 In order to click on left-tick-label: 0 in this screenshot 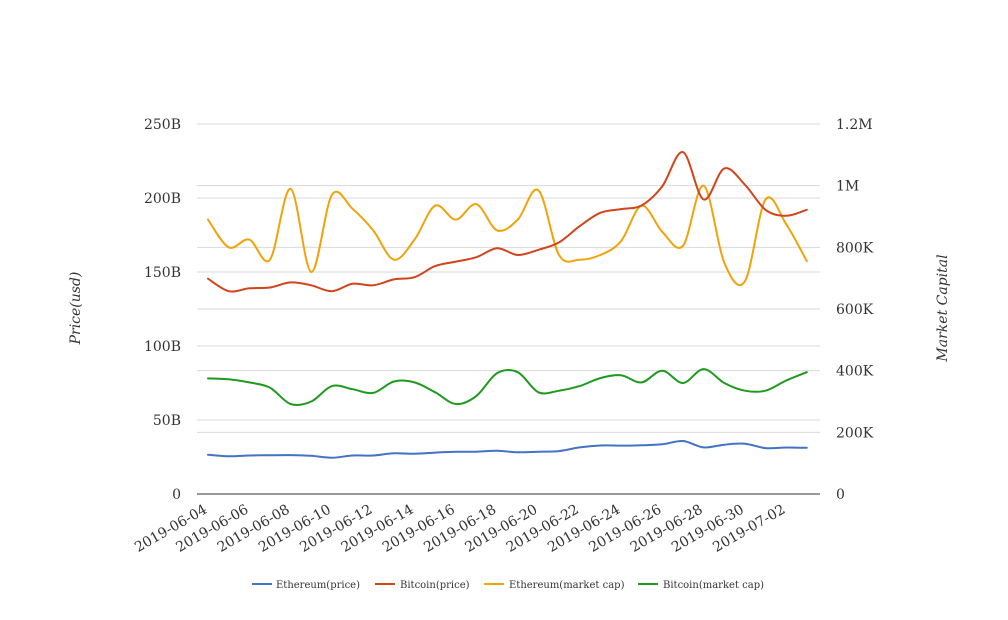, I will do `click(176, 495)`.